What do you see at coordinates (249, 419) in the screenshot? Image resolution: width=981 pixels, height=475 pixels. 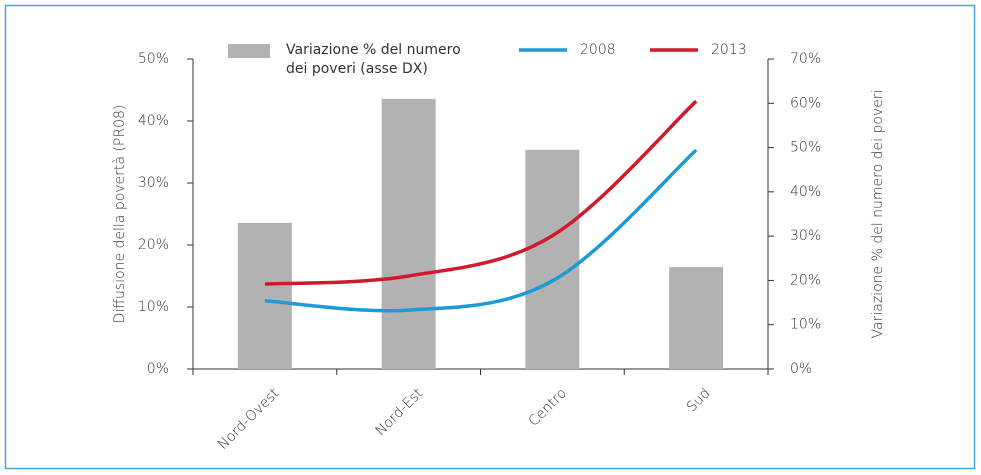 I see `x-tick-label: Nord-Ovest` at bounding box center [249, 419].